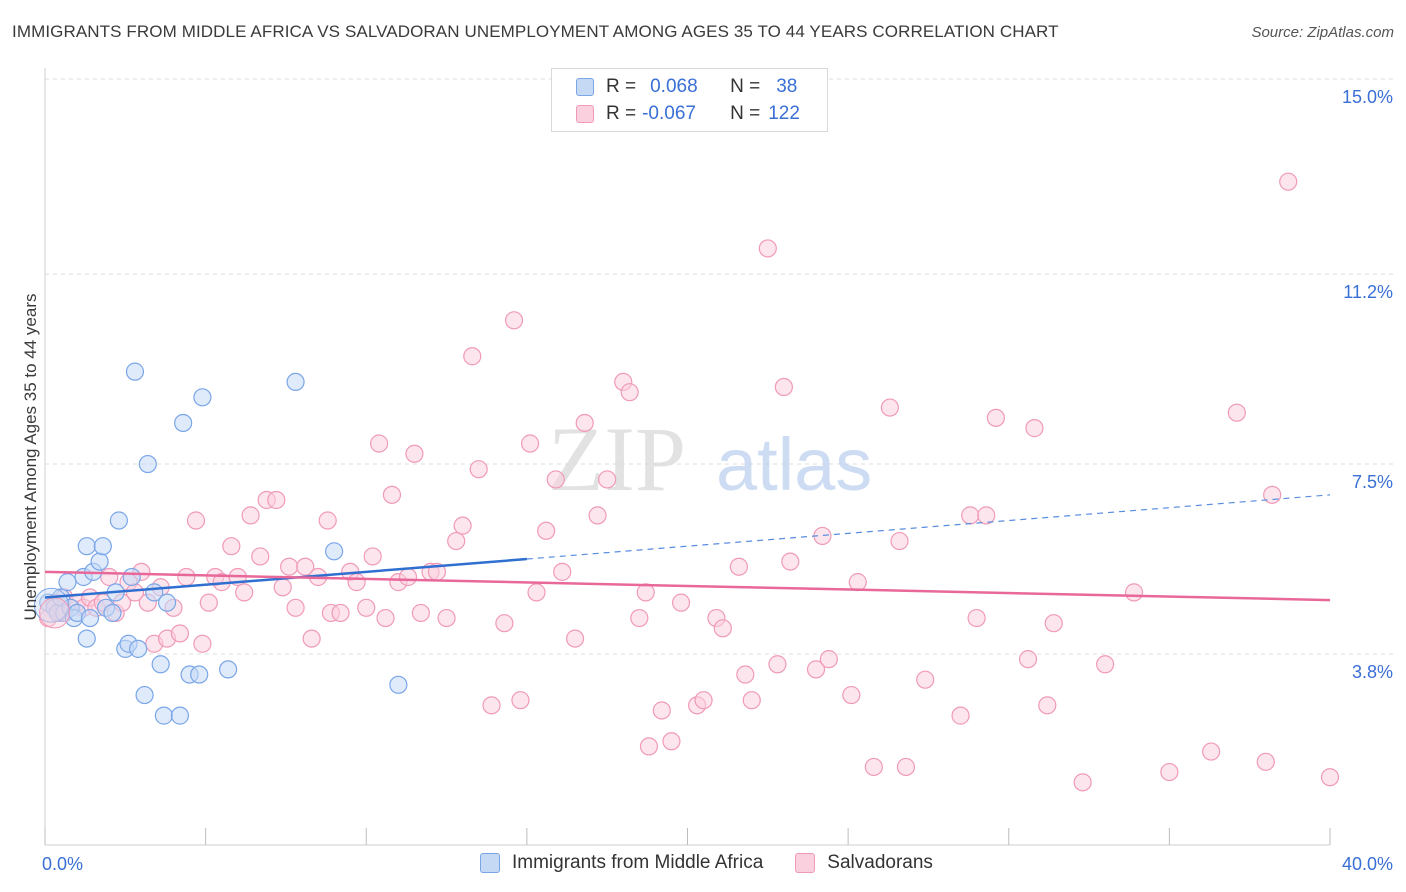 Image resolution: width=1406 pixels, height=892 pixels. What do you see at coordinates (880, 862) in the screenshot?
I see `series-legend-label: Salvadorans` at bounding box center [880, 862].